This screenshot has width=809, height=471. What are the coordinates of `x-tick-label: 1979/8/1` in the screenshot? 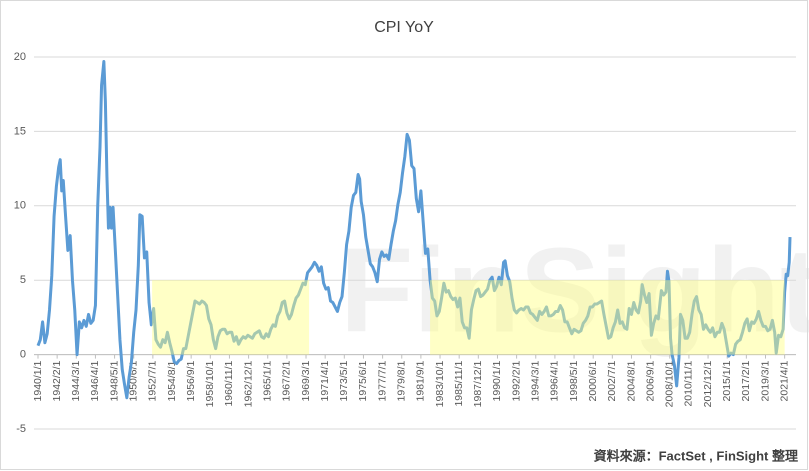 It's located at (402, 380).